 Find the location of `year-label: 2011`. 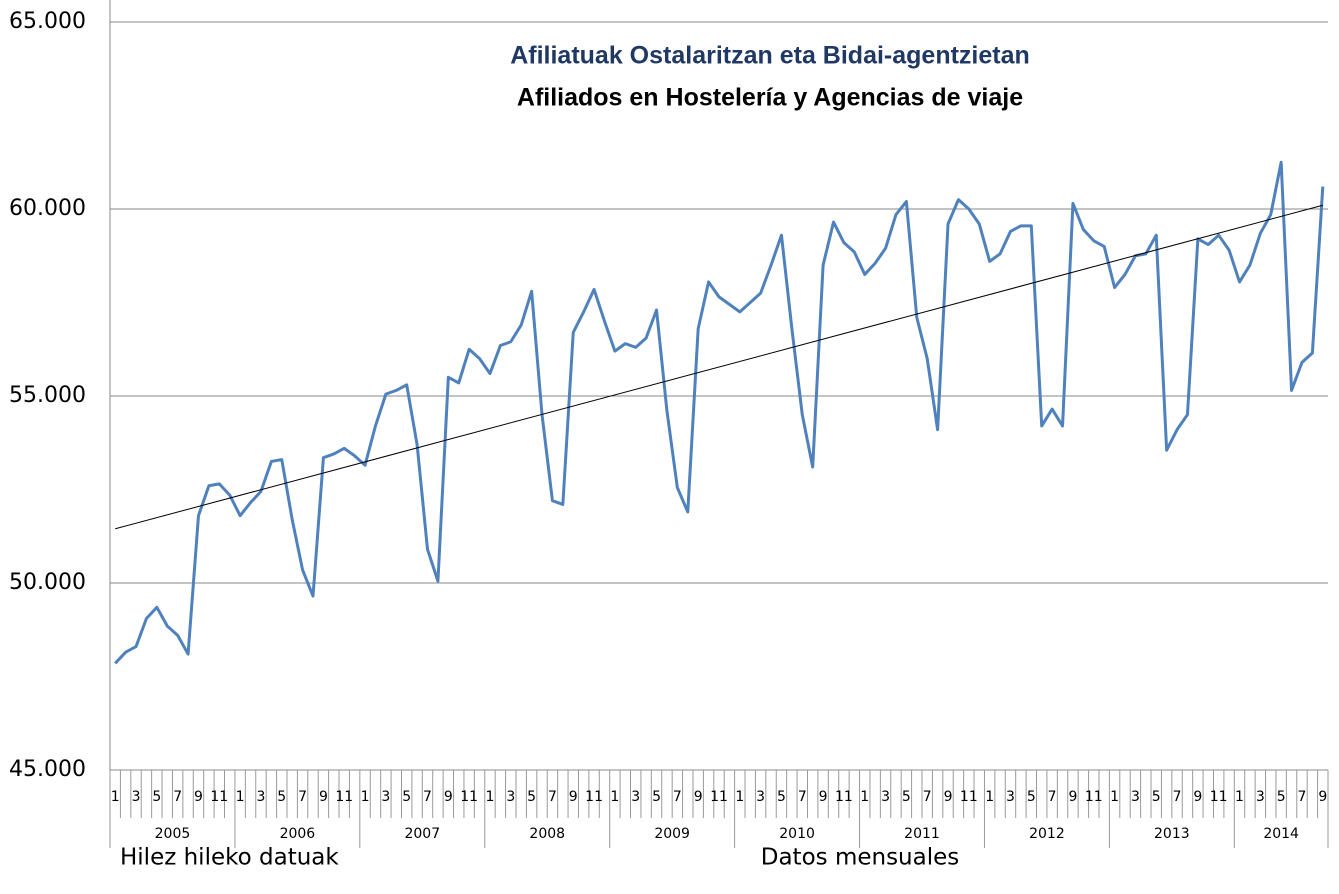

year-label: 2011 is located at coordinates (922, 834).